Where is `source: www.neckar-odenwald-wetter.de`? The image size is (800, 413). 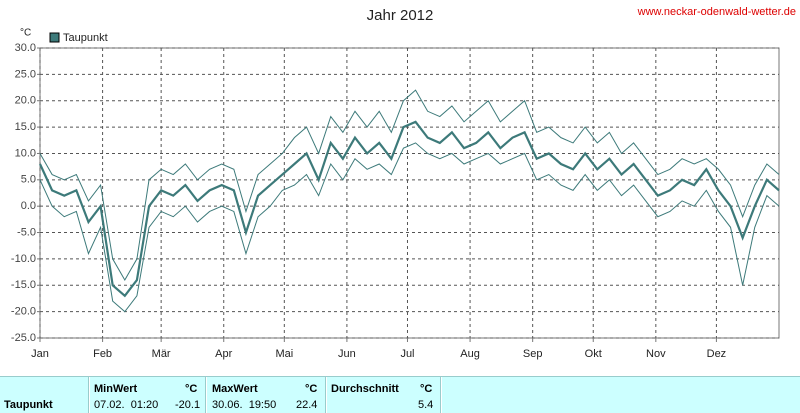
source: www.neckar-odenwald-wetter.de is located at coordinates (716, 12).